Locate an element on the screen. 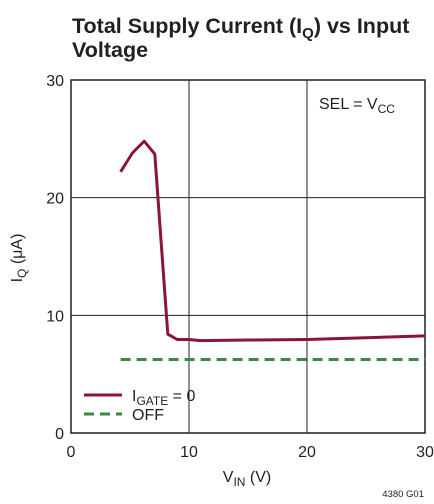 The height and width of the screenshot is (504, 434). x-axis-label: VIN (V) is located at coordinates (247, 479).